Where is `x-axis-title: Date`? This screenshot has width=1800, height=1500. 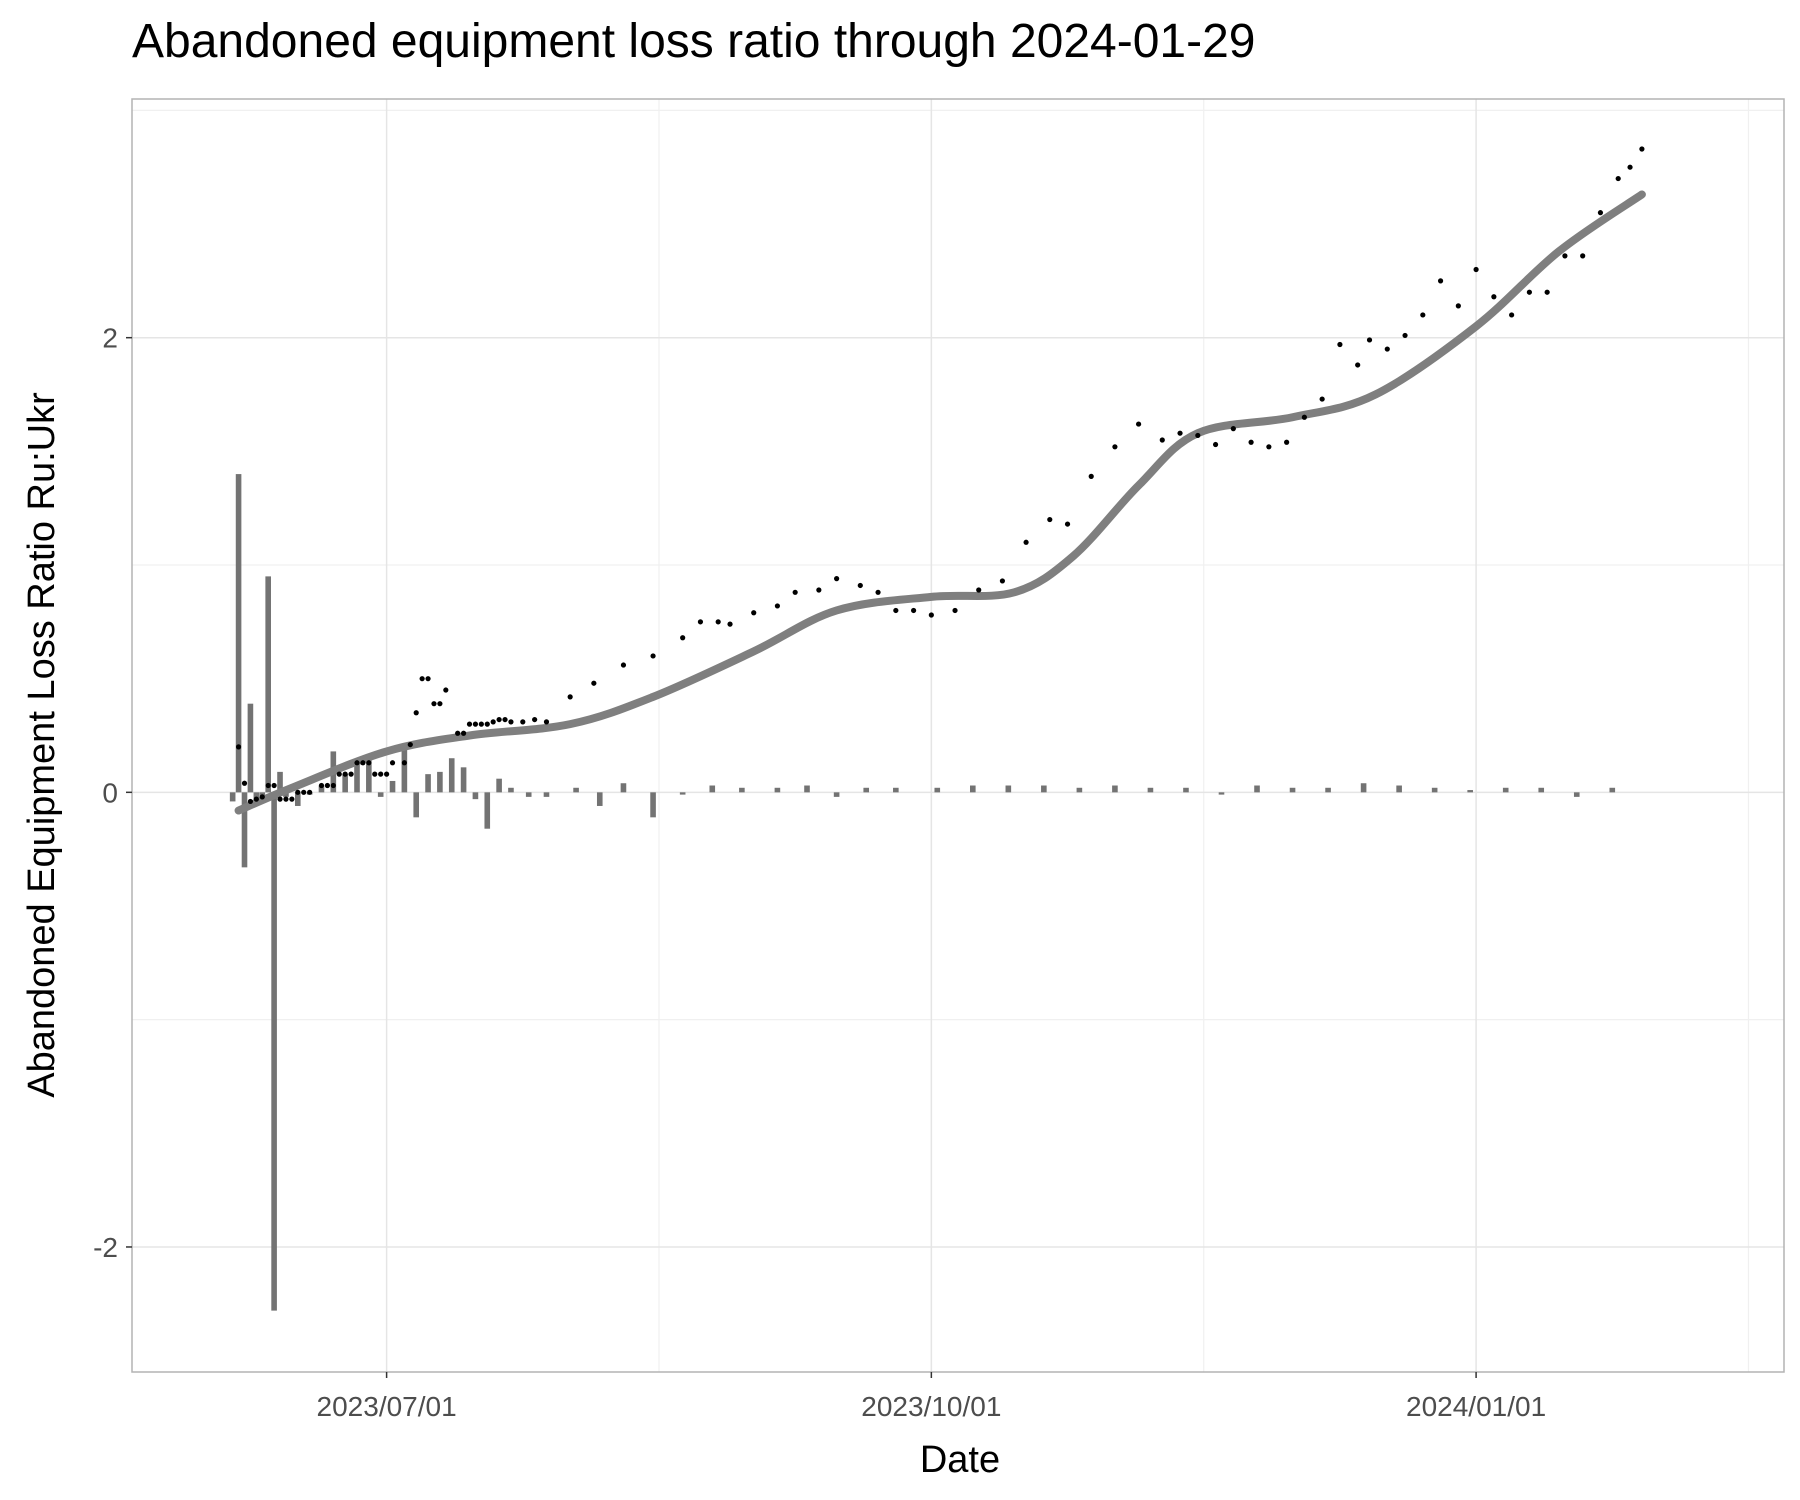 x-axis-title: Date is located at coordinates (960, 1460).